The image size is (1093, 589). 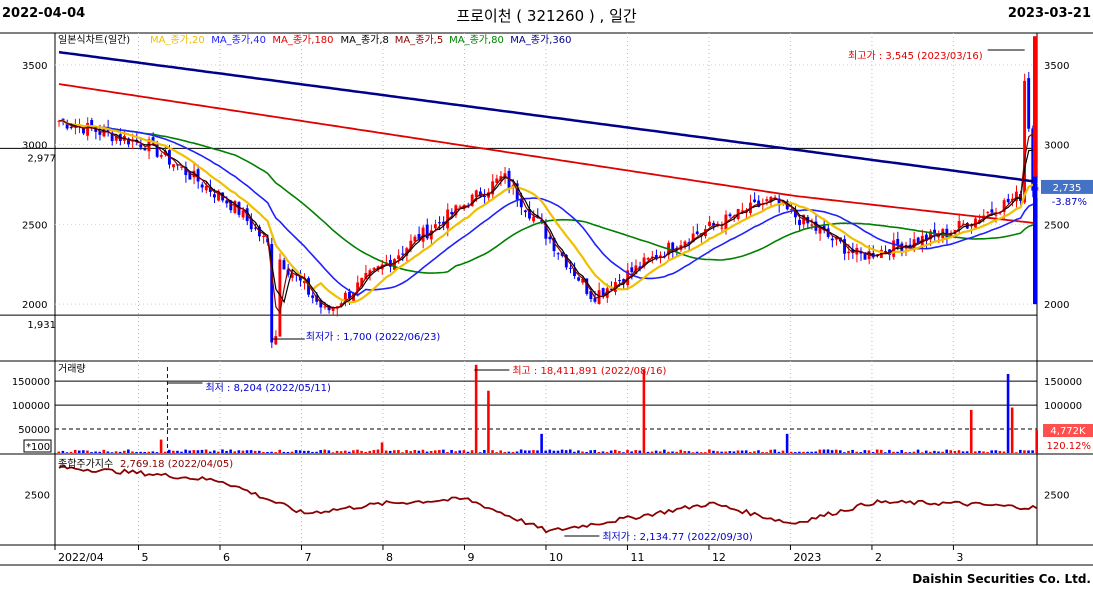 I want to click on index-tick-right: 2500, so click(x=1056, y=495).